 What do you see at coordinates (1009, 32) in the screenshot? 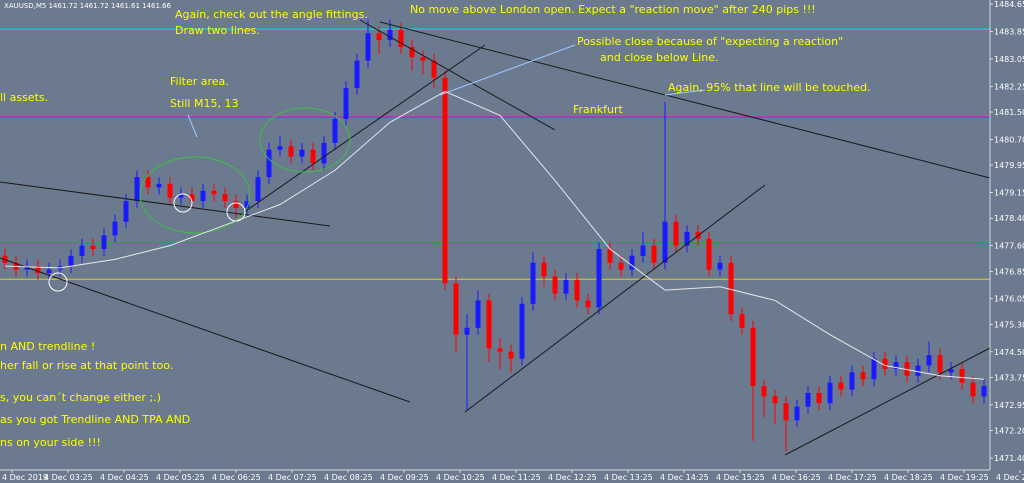
I see `y-tick-label: 1483.85` at bounding box center [1009, 32].